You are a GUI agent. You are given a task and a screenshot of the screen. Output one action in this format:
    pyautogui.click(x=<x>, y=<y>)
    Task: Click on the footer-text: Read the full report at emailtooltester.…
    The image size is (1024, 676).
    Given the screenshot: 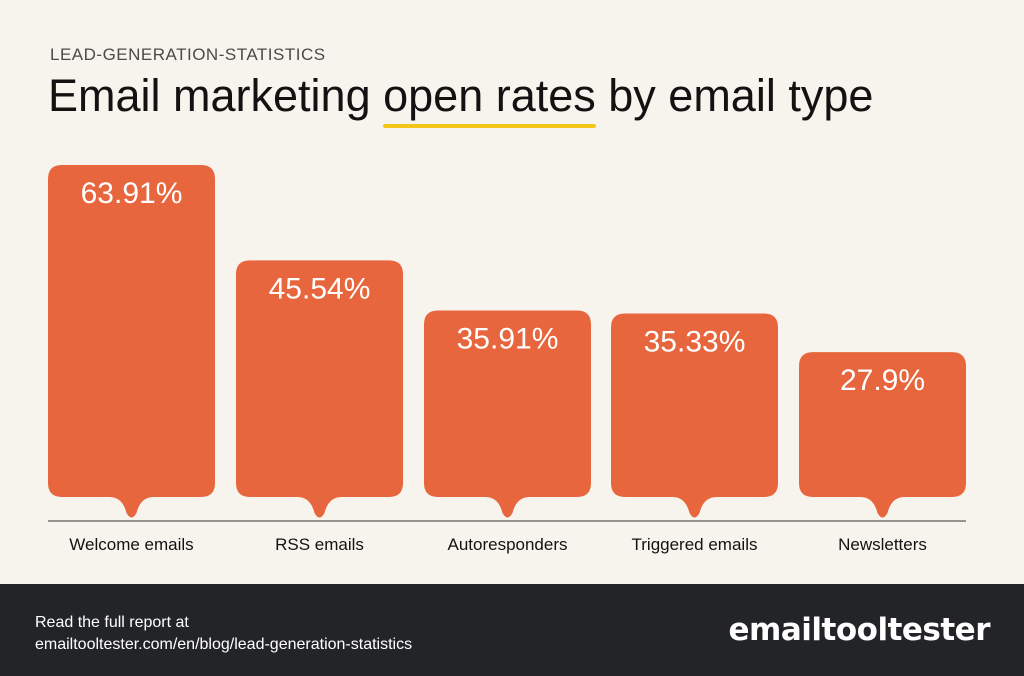 What is the action you would take?
    pyautogui.click(x=223, y=634)
    